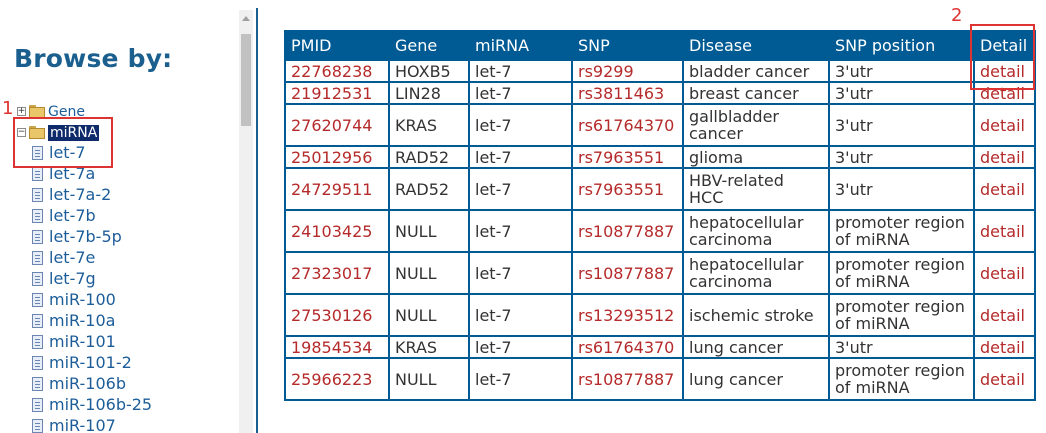 The width and height of the screenshot is (1046, 433). What do you see at coordinates (80, 194) in the screenshot?
I see `tree-item-label: let-7a-2` at bounding box center [80, 194].